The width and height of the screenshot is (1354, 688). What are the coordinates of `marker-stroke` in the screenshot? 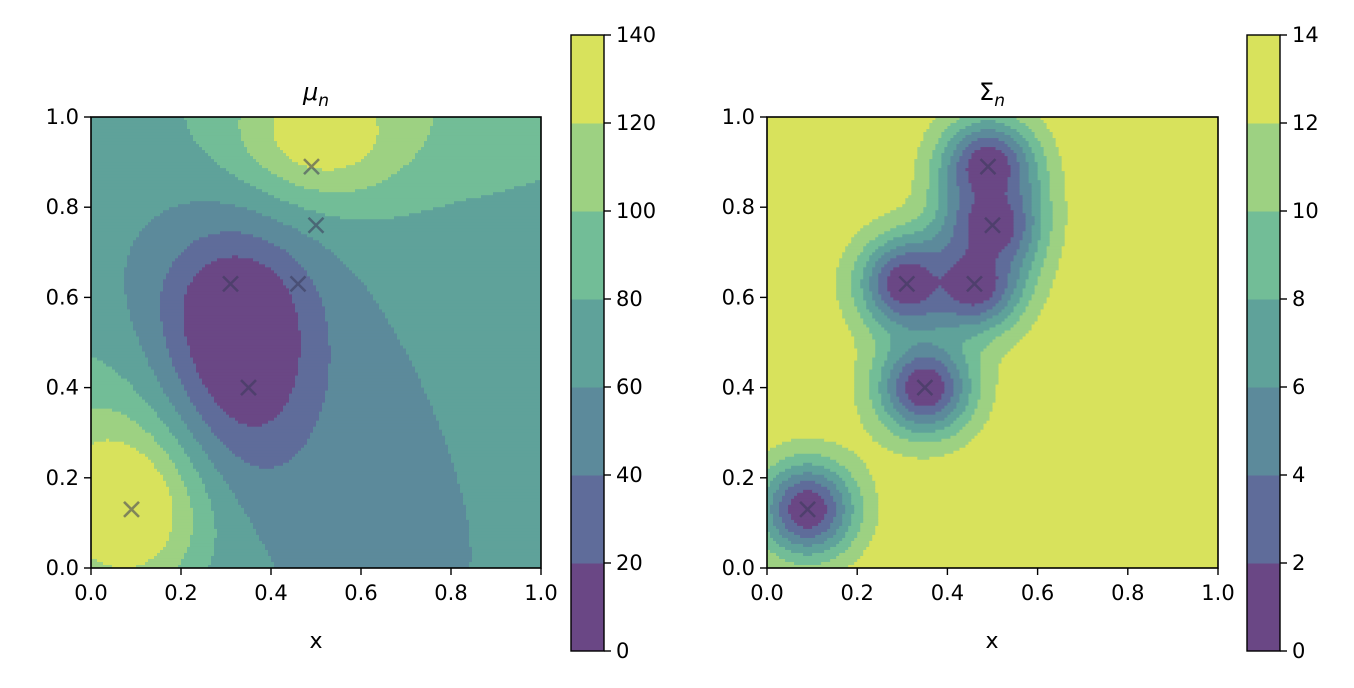 It's located at (992, 225).